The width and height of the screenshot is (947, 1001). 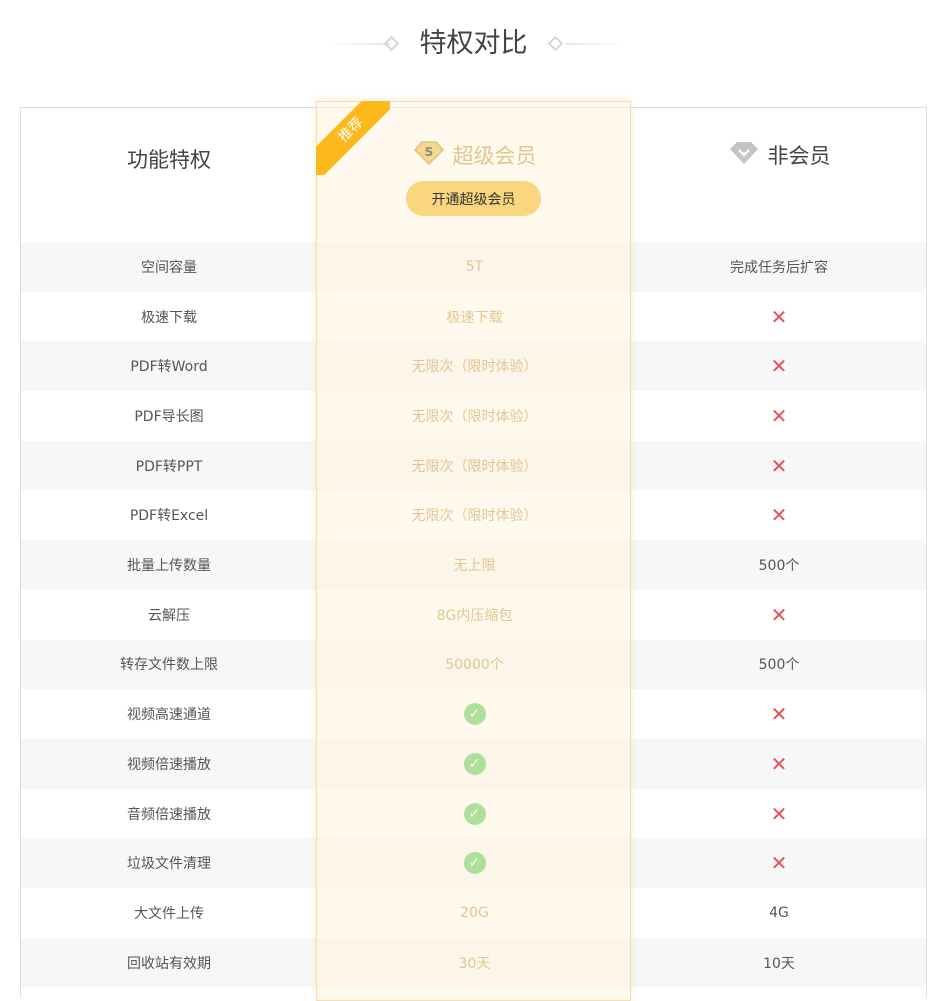 What do you see at coordinates (779, 963) in the screenshot?
I see `free-cell: 10天` at bounding box center [779, 963].